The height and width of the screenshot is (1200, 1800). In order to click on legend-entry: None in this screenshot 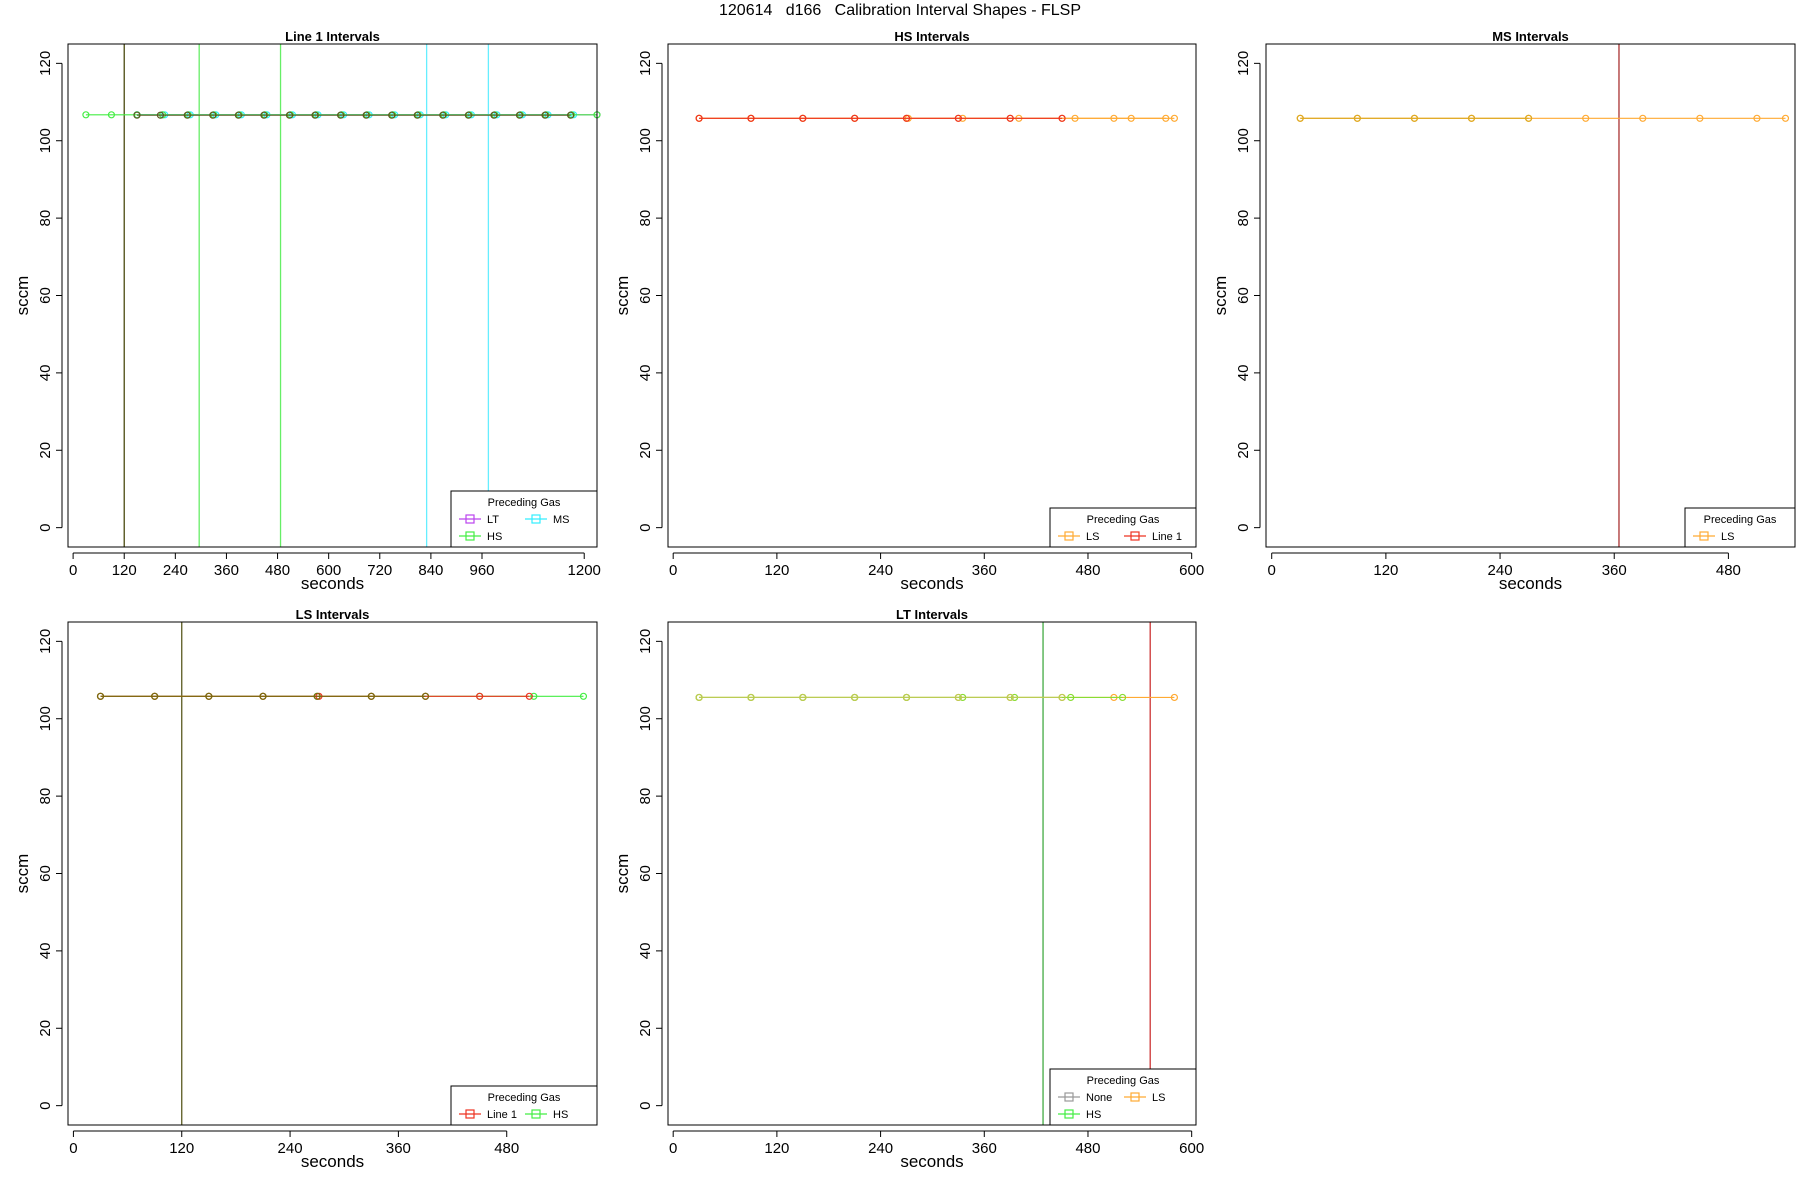, I will do `click(1099, 1098)`.